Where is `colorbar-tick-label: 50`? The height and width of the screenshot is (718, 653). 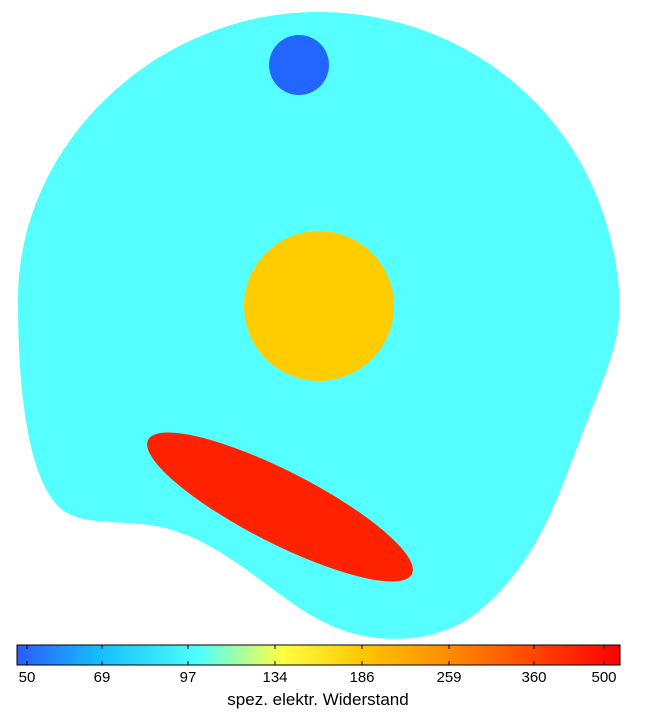
colorbar-tick-label: 50 is located at coordinates (27, 677).